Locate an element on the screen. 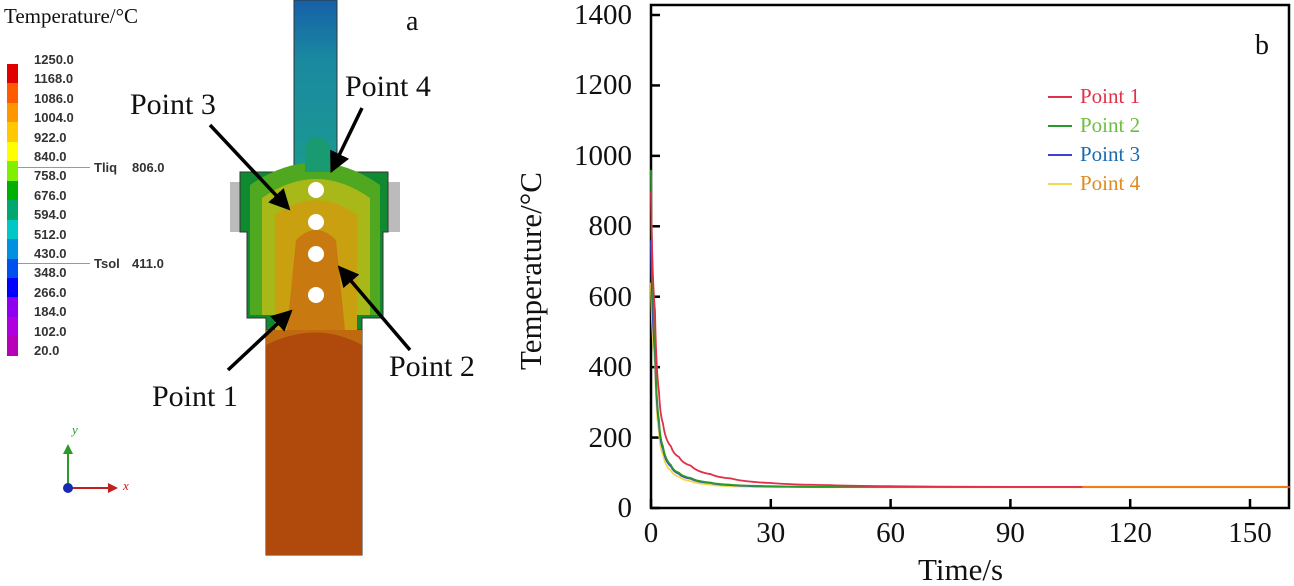 This screenshot has width=1294, height=586. colorbar-label: 922.0 is located at coordinates (50, 137).